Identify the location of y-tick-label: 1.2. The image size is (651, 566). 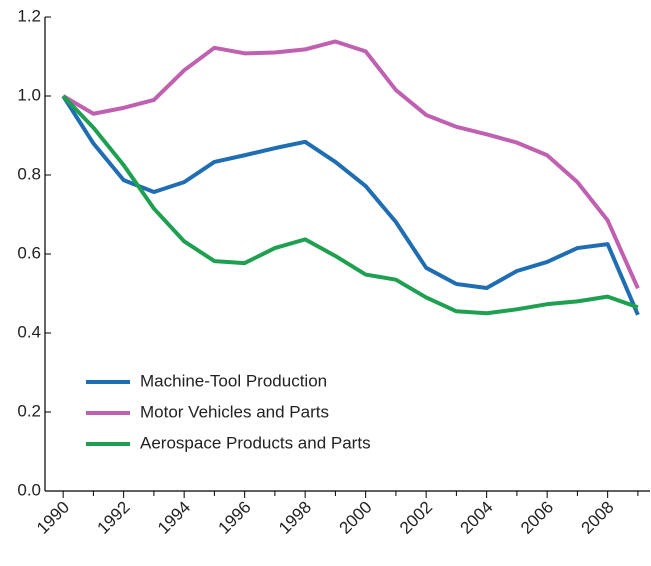
(29, 15).